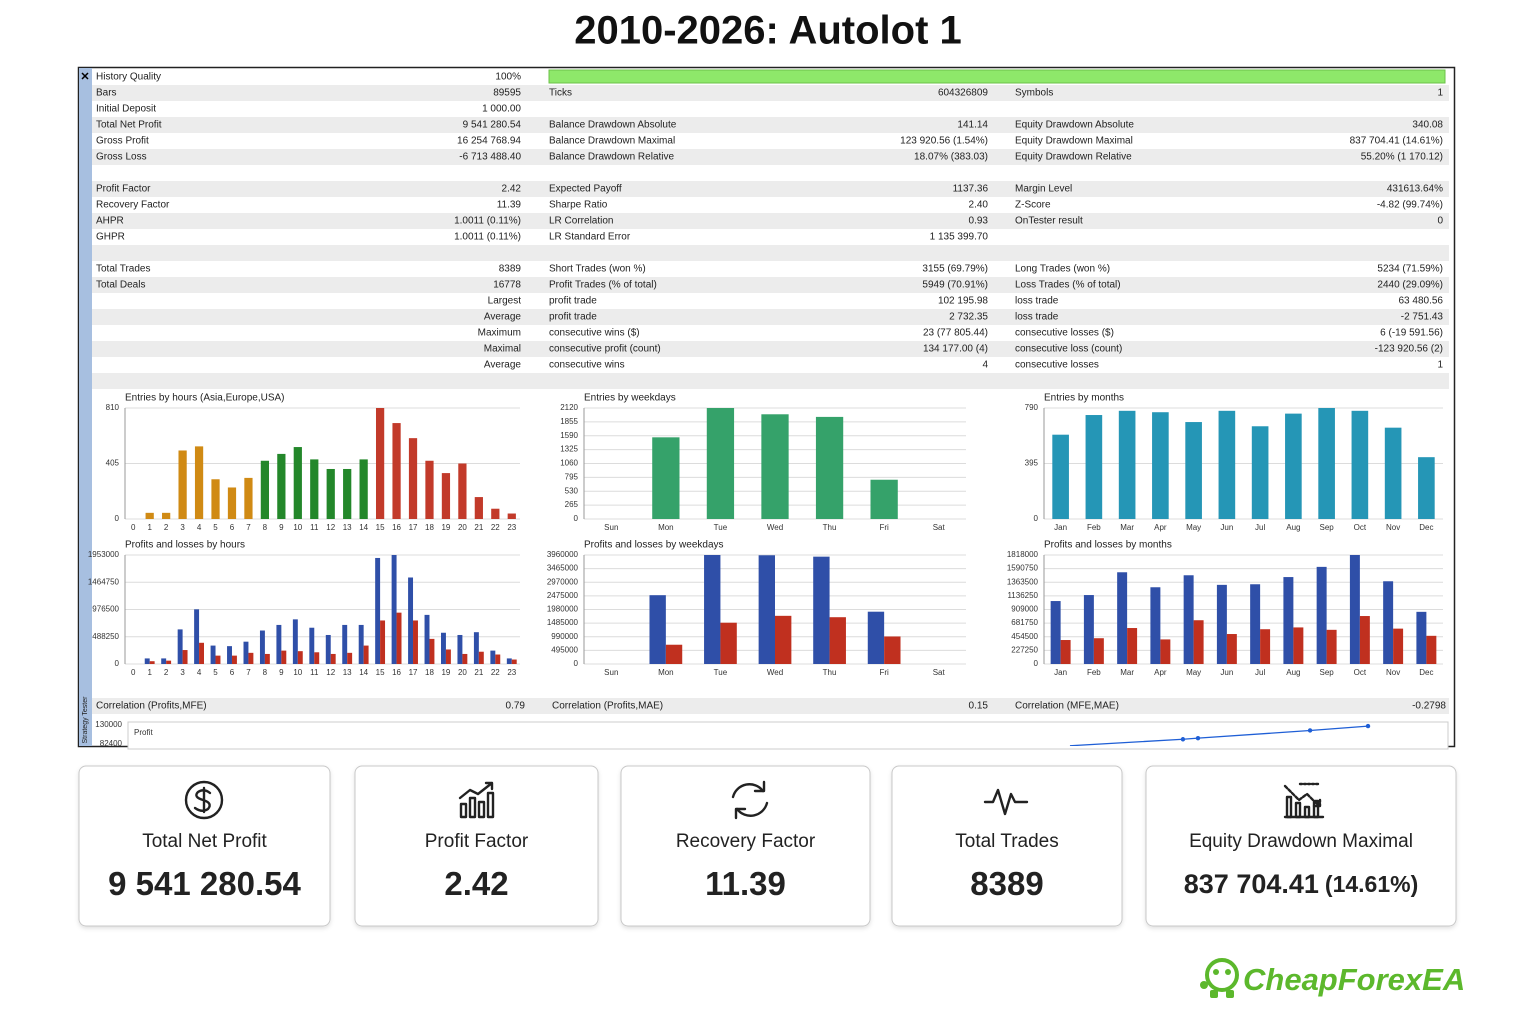 The width and height of the screenshot is (1536, 1024). What do you see at coordinates (1332, 978) in the screenshot?
I see `logo: CheapForexEA` at bounding box center [1332, 978].